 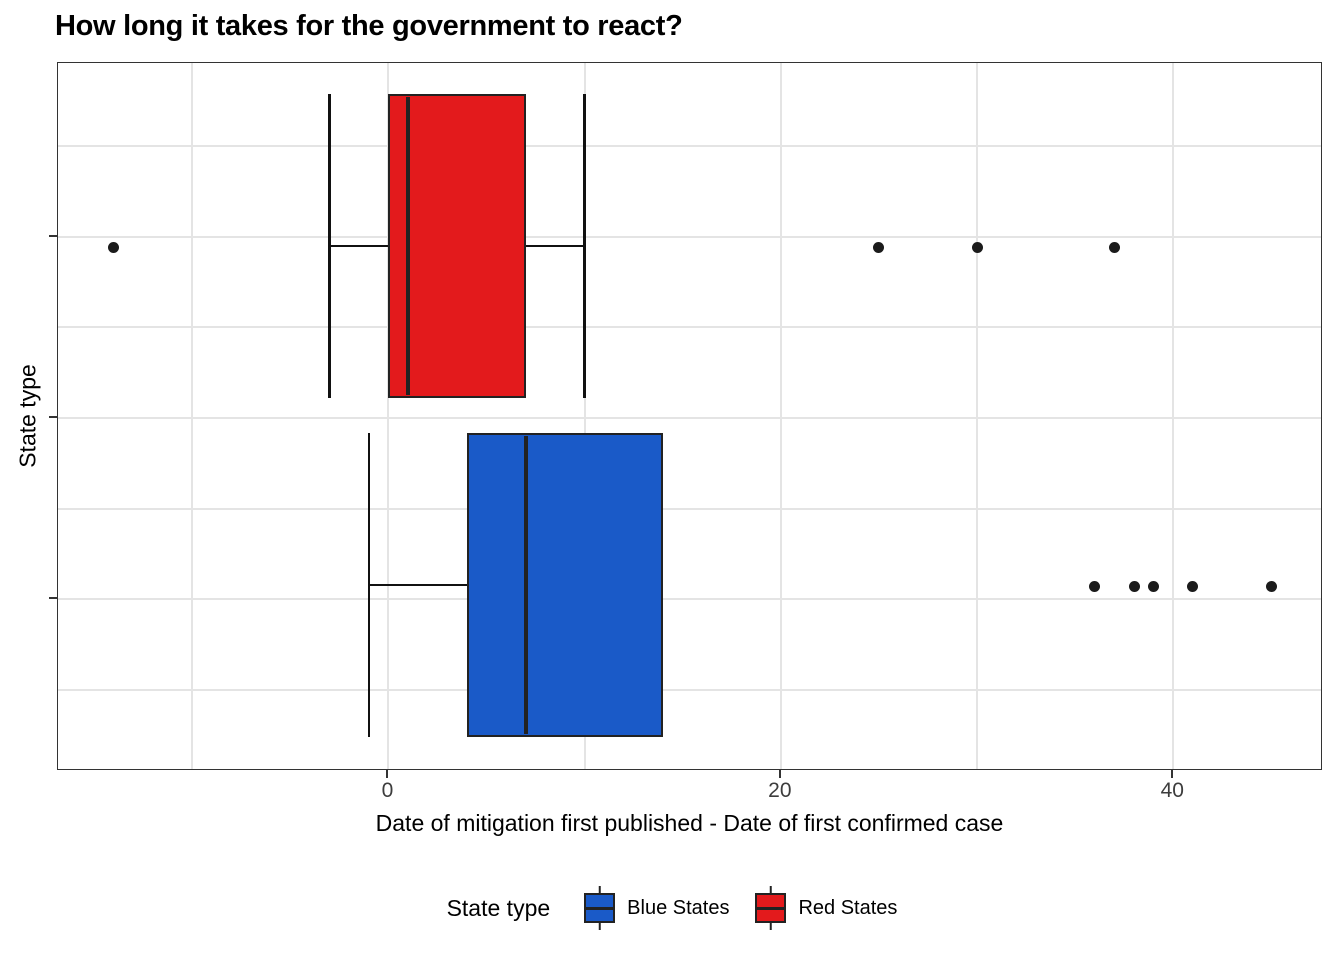 I want to click on blue-states-whisker-cap, so click(x=369, y=585).